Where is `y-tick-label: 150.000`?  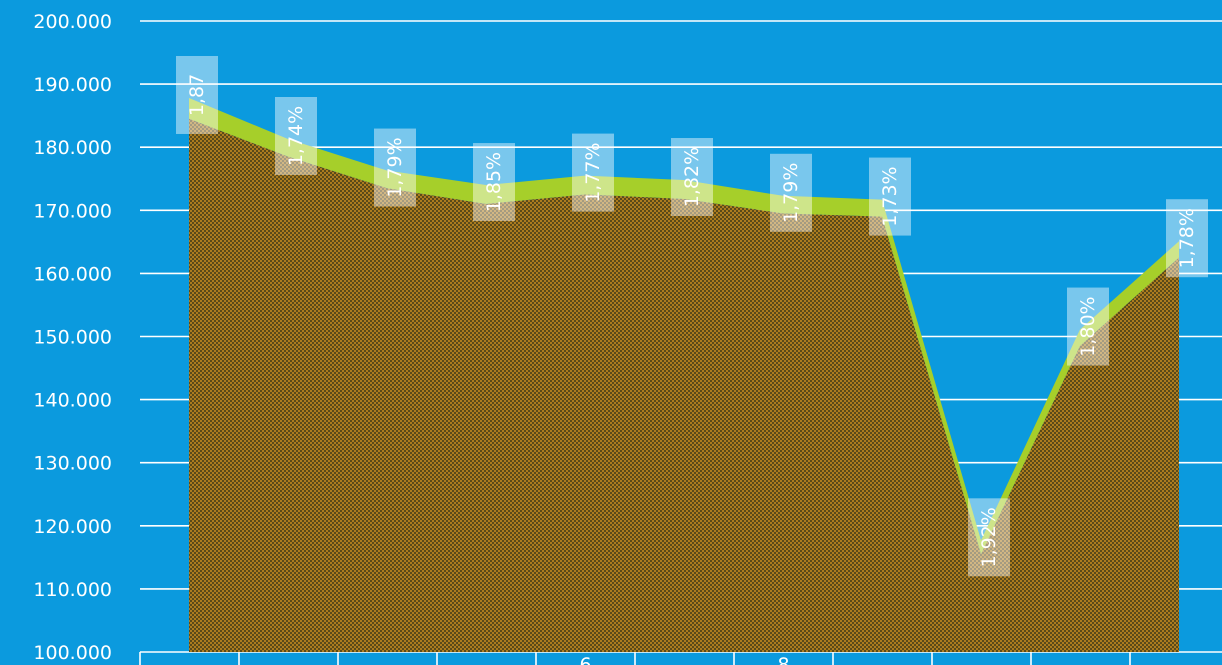 y-tick-label: 150.000 is located at coordinates (72, 338).